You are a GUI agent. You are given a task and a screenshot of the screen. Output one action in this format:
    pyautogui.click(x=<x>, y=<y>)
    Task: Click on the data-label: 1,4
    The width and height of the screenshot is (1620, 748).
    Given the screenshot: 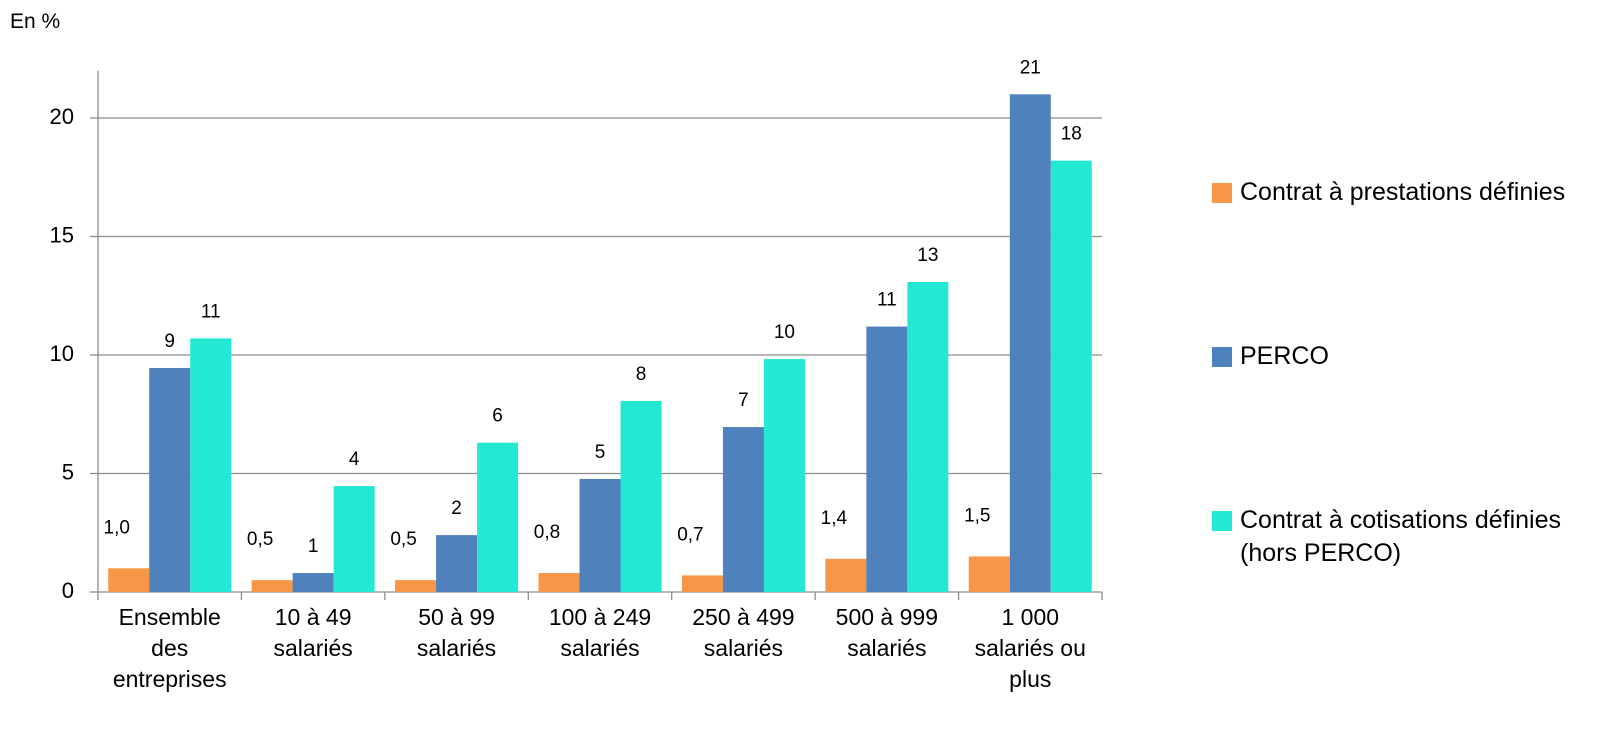 What is the action you would take?
    pyautogui.click(x=834, y=518)
    